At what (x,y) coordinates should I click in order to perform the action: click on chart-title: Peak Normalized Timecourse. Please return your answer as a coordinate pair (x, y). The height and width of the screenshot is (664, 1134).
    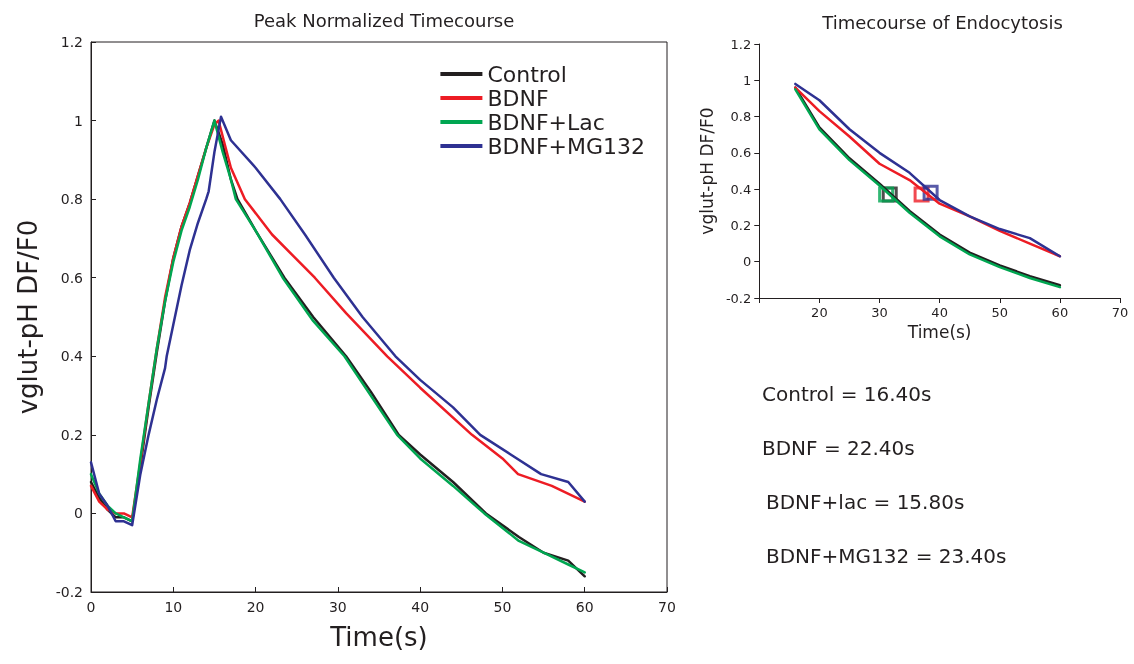
    Looking at the image, I should click on (384, 20).